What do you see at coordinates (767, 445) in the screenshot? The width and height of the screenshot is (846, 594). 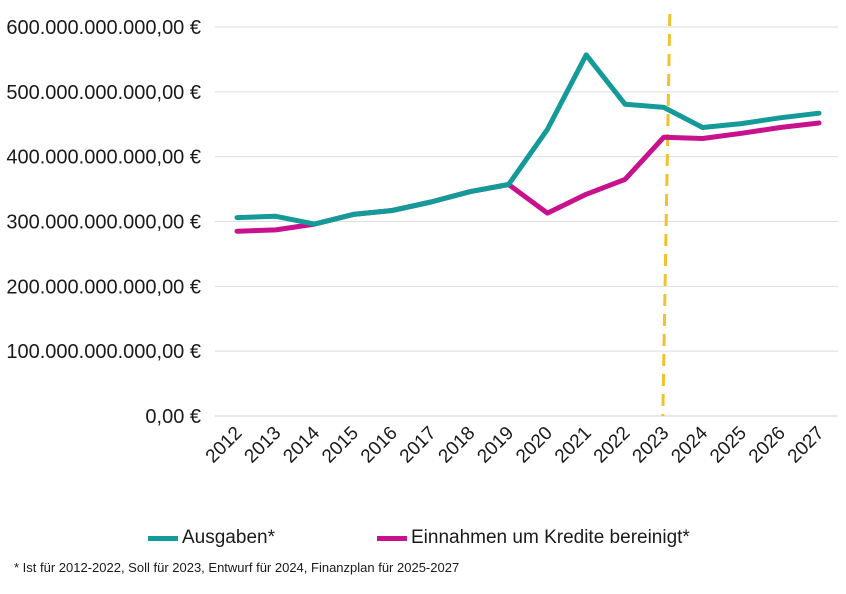 I see `x-tick-label: 2026` at bounding box center [767, 445].